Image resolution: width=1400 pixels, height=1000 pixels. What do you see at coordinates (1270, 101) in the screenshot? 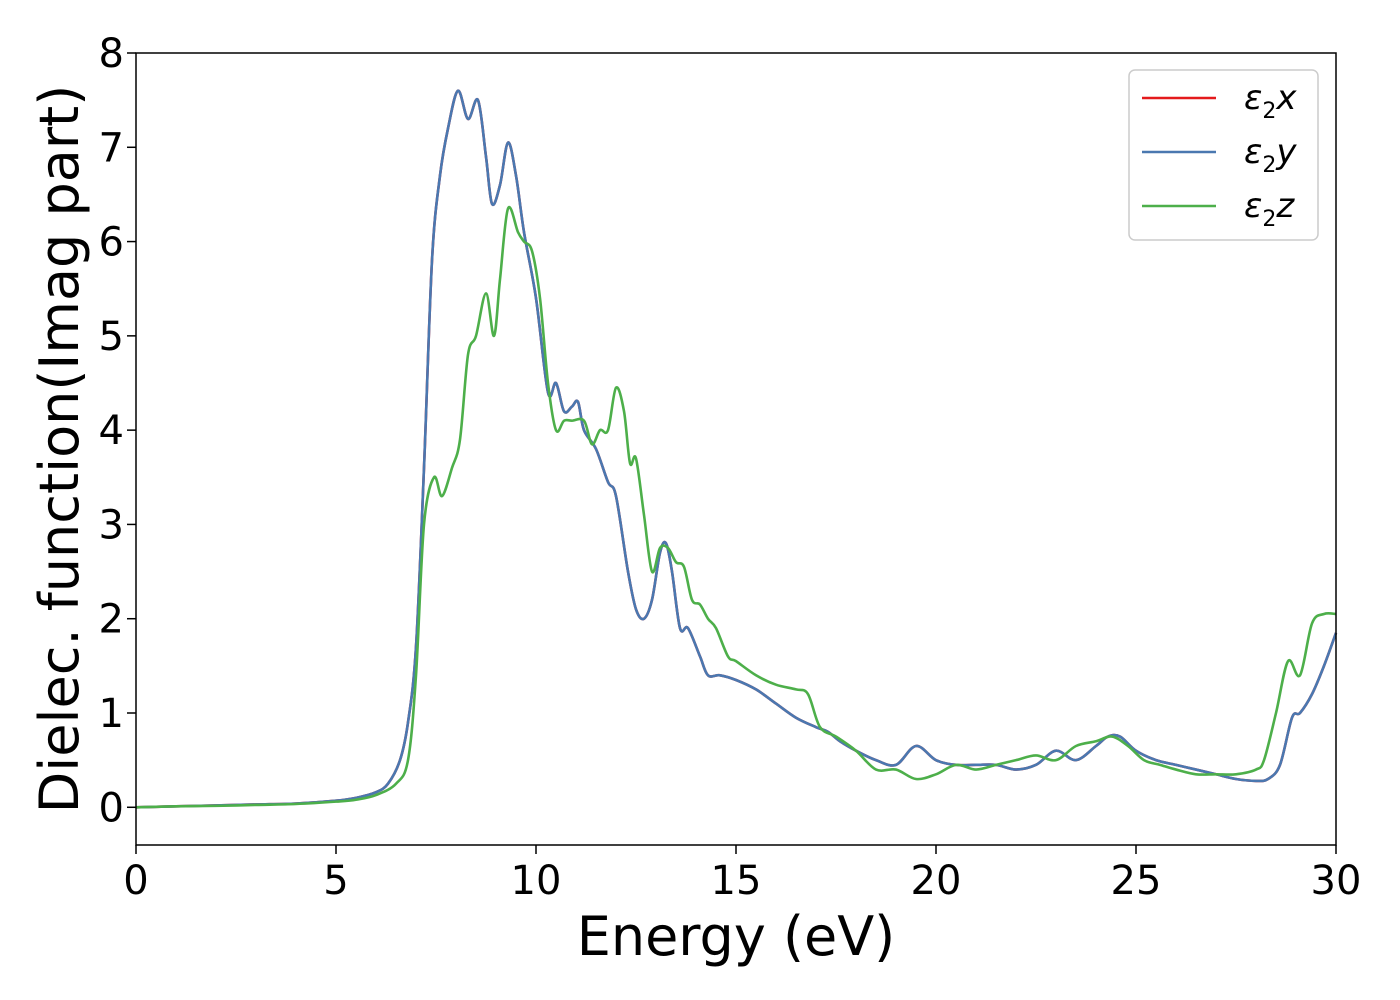
I see `legend-label-x: ε2x` at bounding box center [1270, 101].